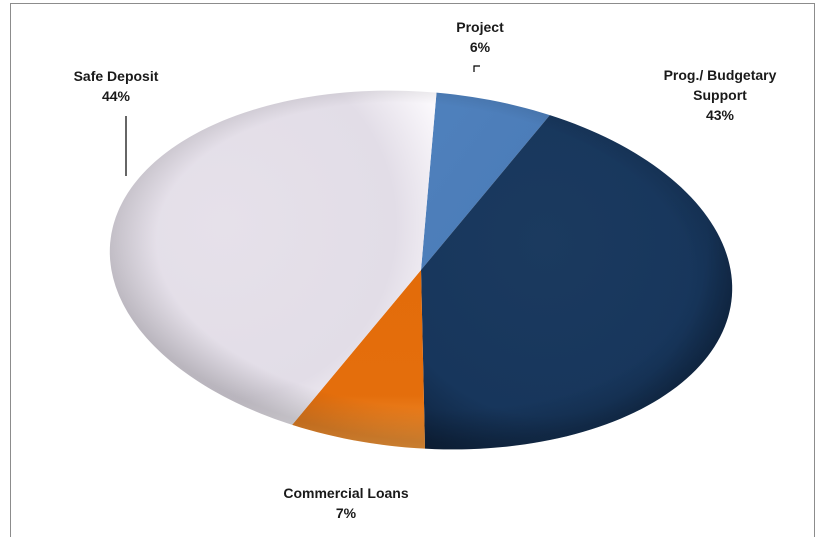  What do you see at coordinates (116, 86) in the screenshot?
I see `label-safe-deposit: Safe Deposit 44%` at bounding box center [116, 86].